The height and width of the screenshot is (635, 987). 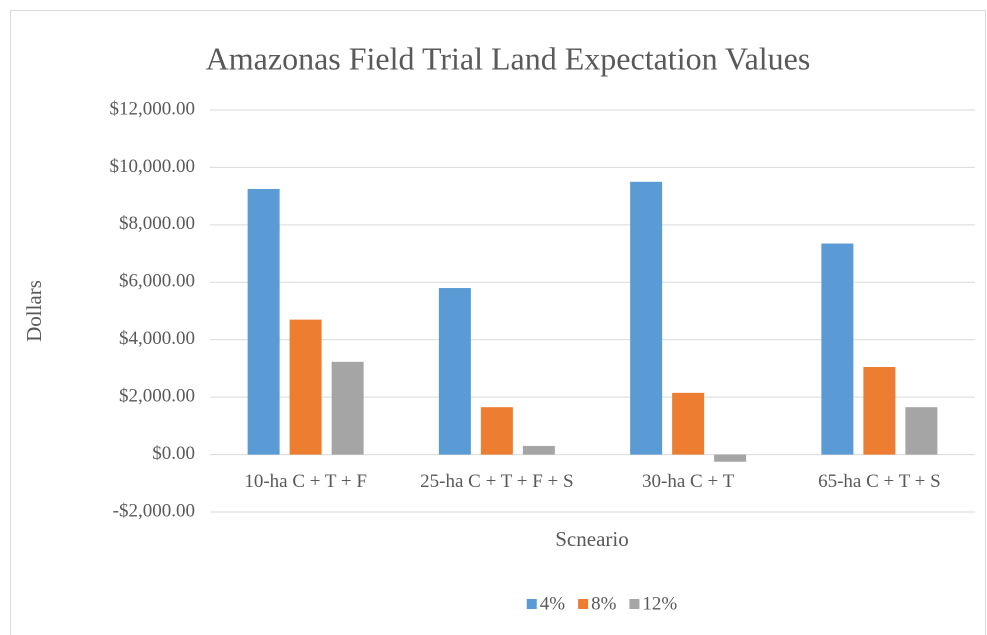 I want to click on x-tick-label: 65-ha C + T + S, so click(x=879, y=481).